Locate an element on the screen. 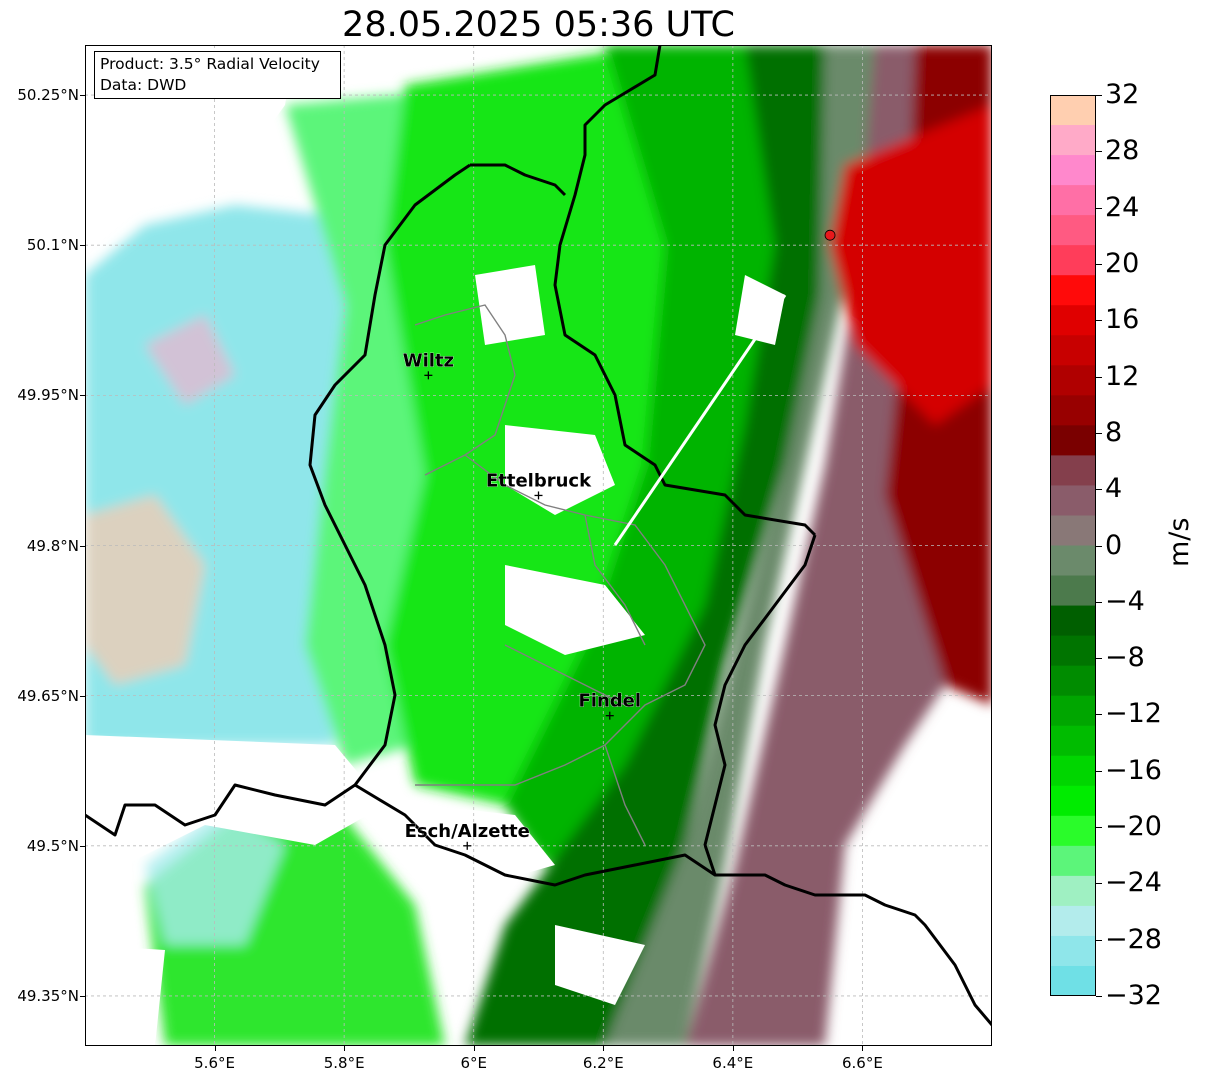 The image size is (1207, 1081). city-label: Wiltz is located at coordinates (428, 360).